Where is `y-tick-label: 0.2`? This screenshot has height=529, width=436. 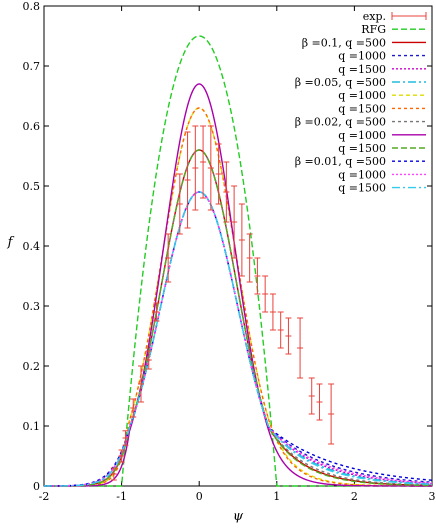
y-tick-label: 0.2 is located at coordinates (32, 366).